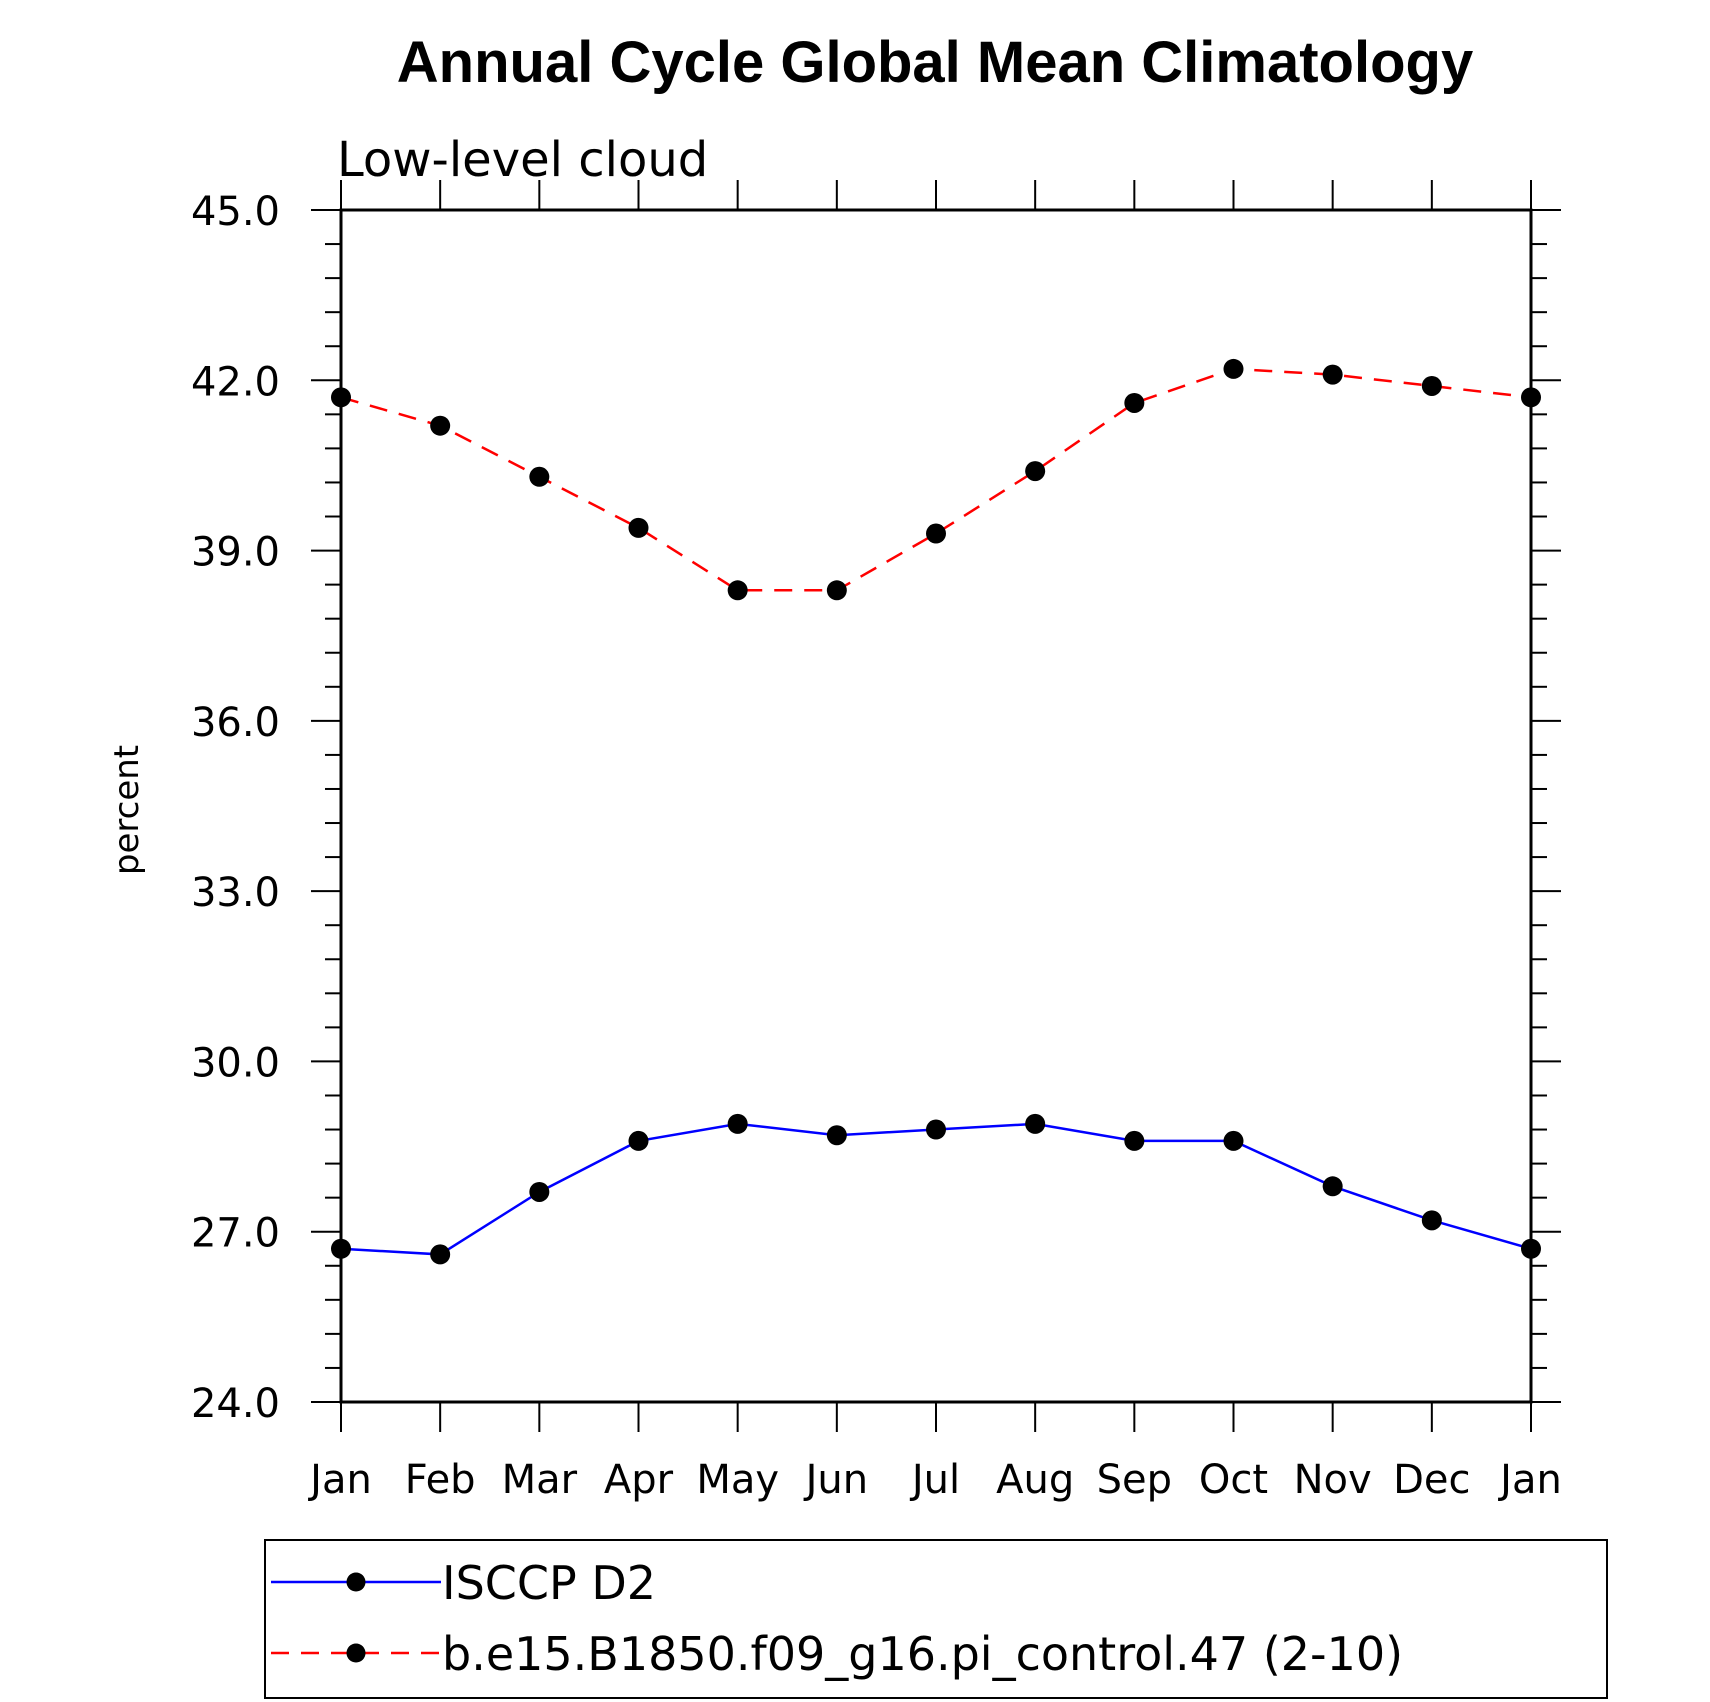 The width and height of the screenshot is (1710, 1702). What do you see at coordinates (235, 893) in the screenshot?
I see `y-tick-label: 33.0` at bounding box center [235, 893].